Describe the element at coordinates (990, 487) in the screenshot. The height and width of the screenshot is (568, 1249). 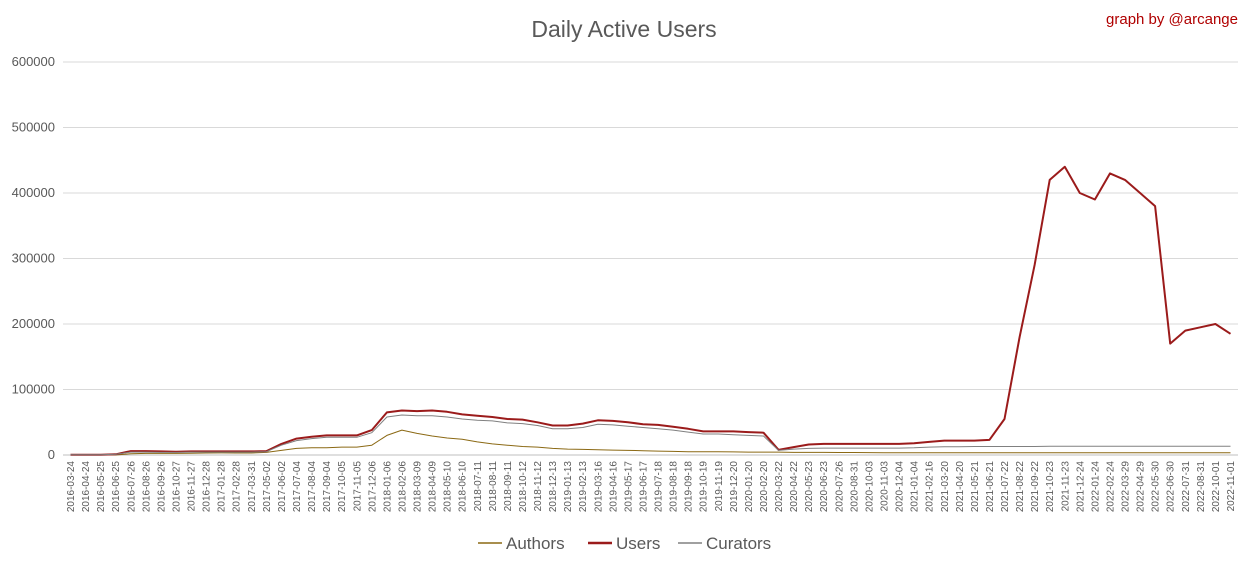
I see `x-tick-label: 2021-06-21` at that location.